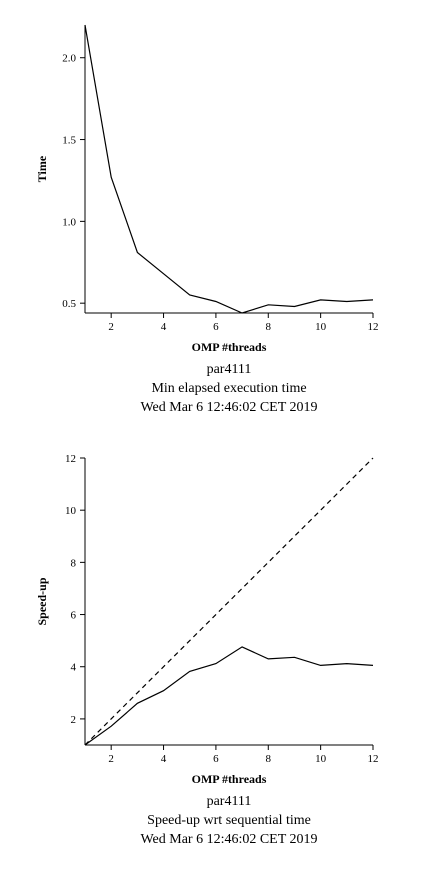 The image size is (426, 871). What do you see at coordinates (69, 141) in the screenshot?
I see `y-tick-label: 1.5` at bounding box center [69, 141].